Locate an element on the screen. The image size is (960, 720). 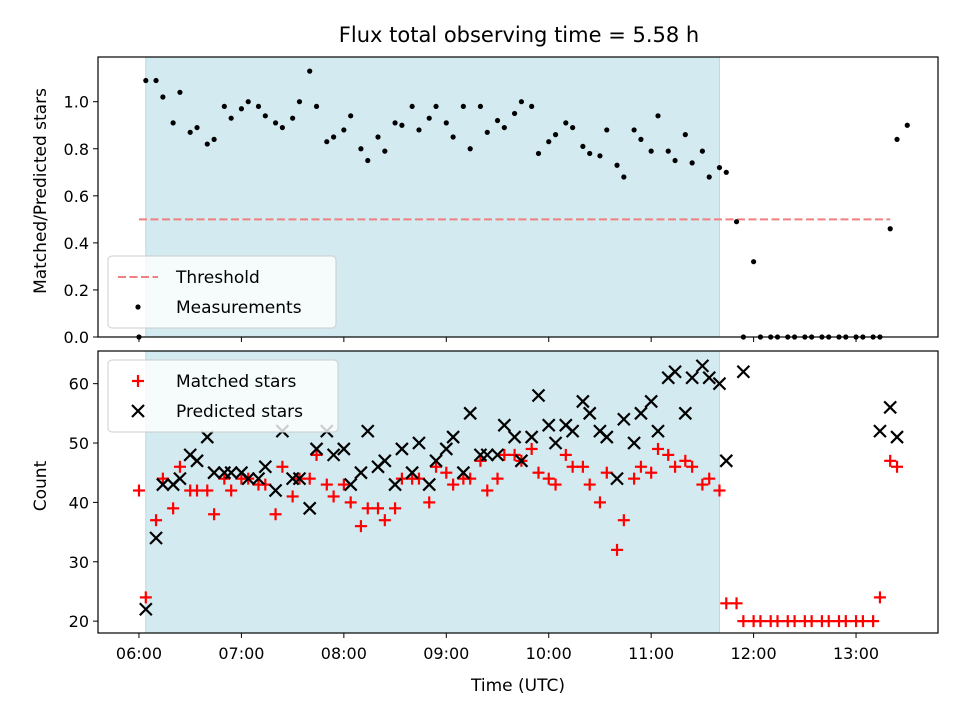
legend-label: Threshold is located at coordinates (217, 278).